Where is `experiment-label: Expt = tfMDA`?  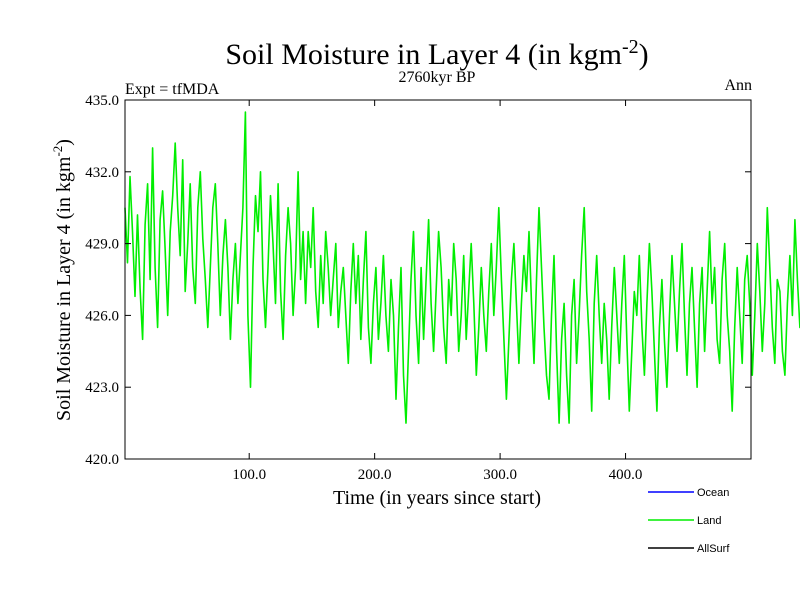 experiment-label: Expt = tfMDA is located at coordinates (172, 89).